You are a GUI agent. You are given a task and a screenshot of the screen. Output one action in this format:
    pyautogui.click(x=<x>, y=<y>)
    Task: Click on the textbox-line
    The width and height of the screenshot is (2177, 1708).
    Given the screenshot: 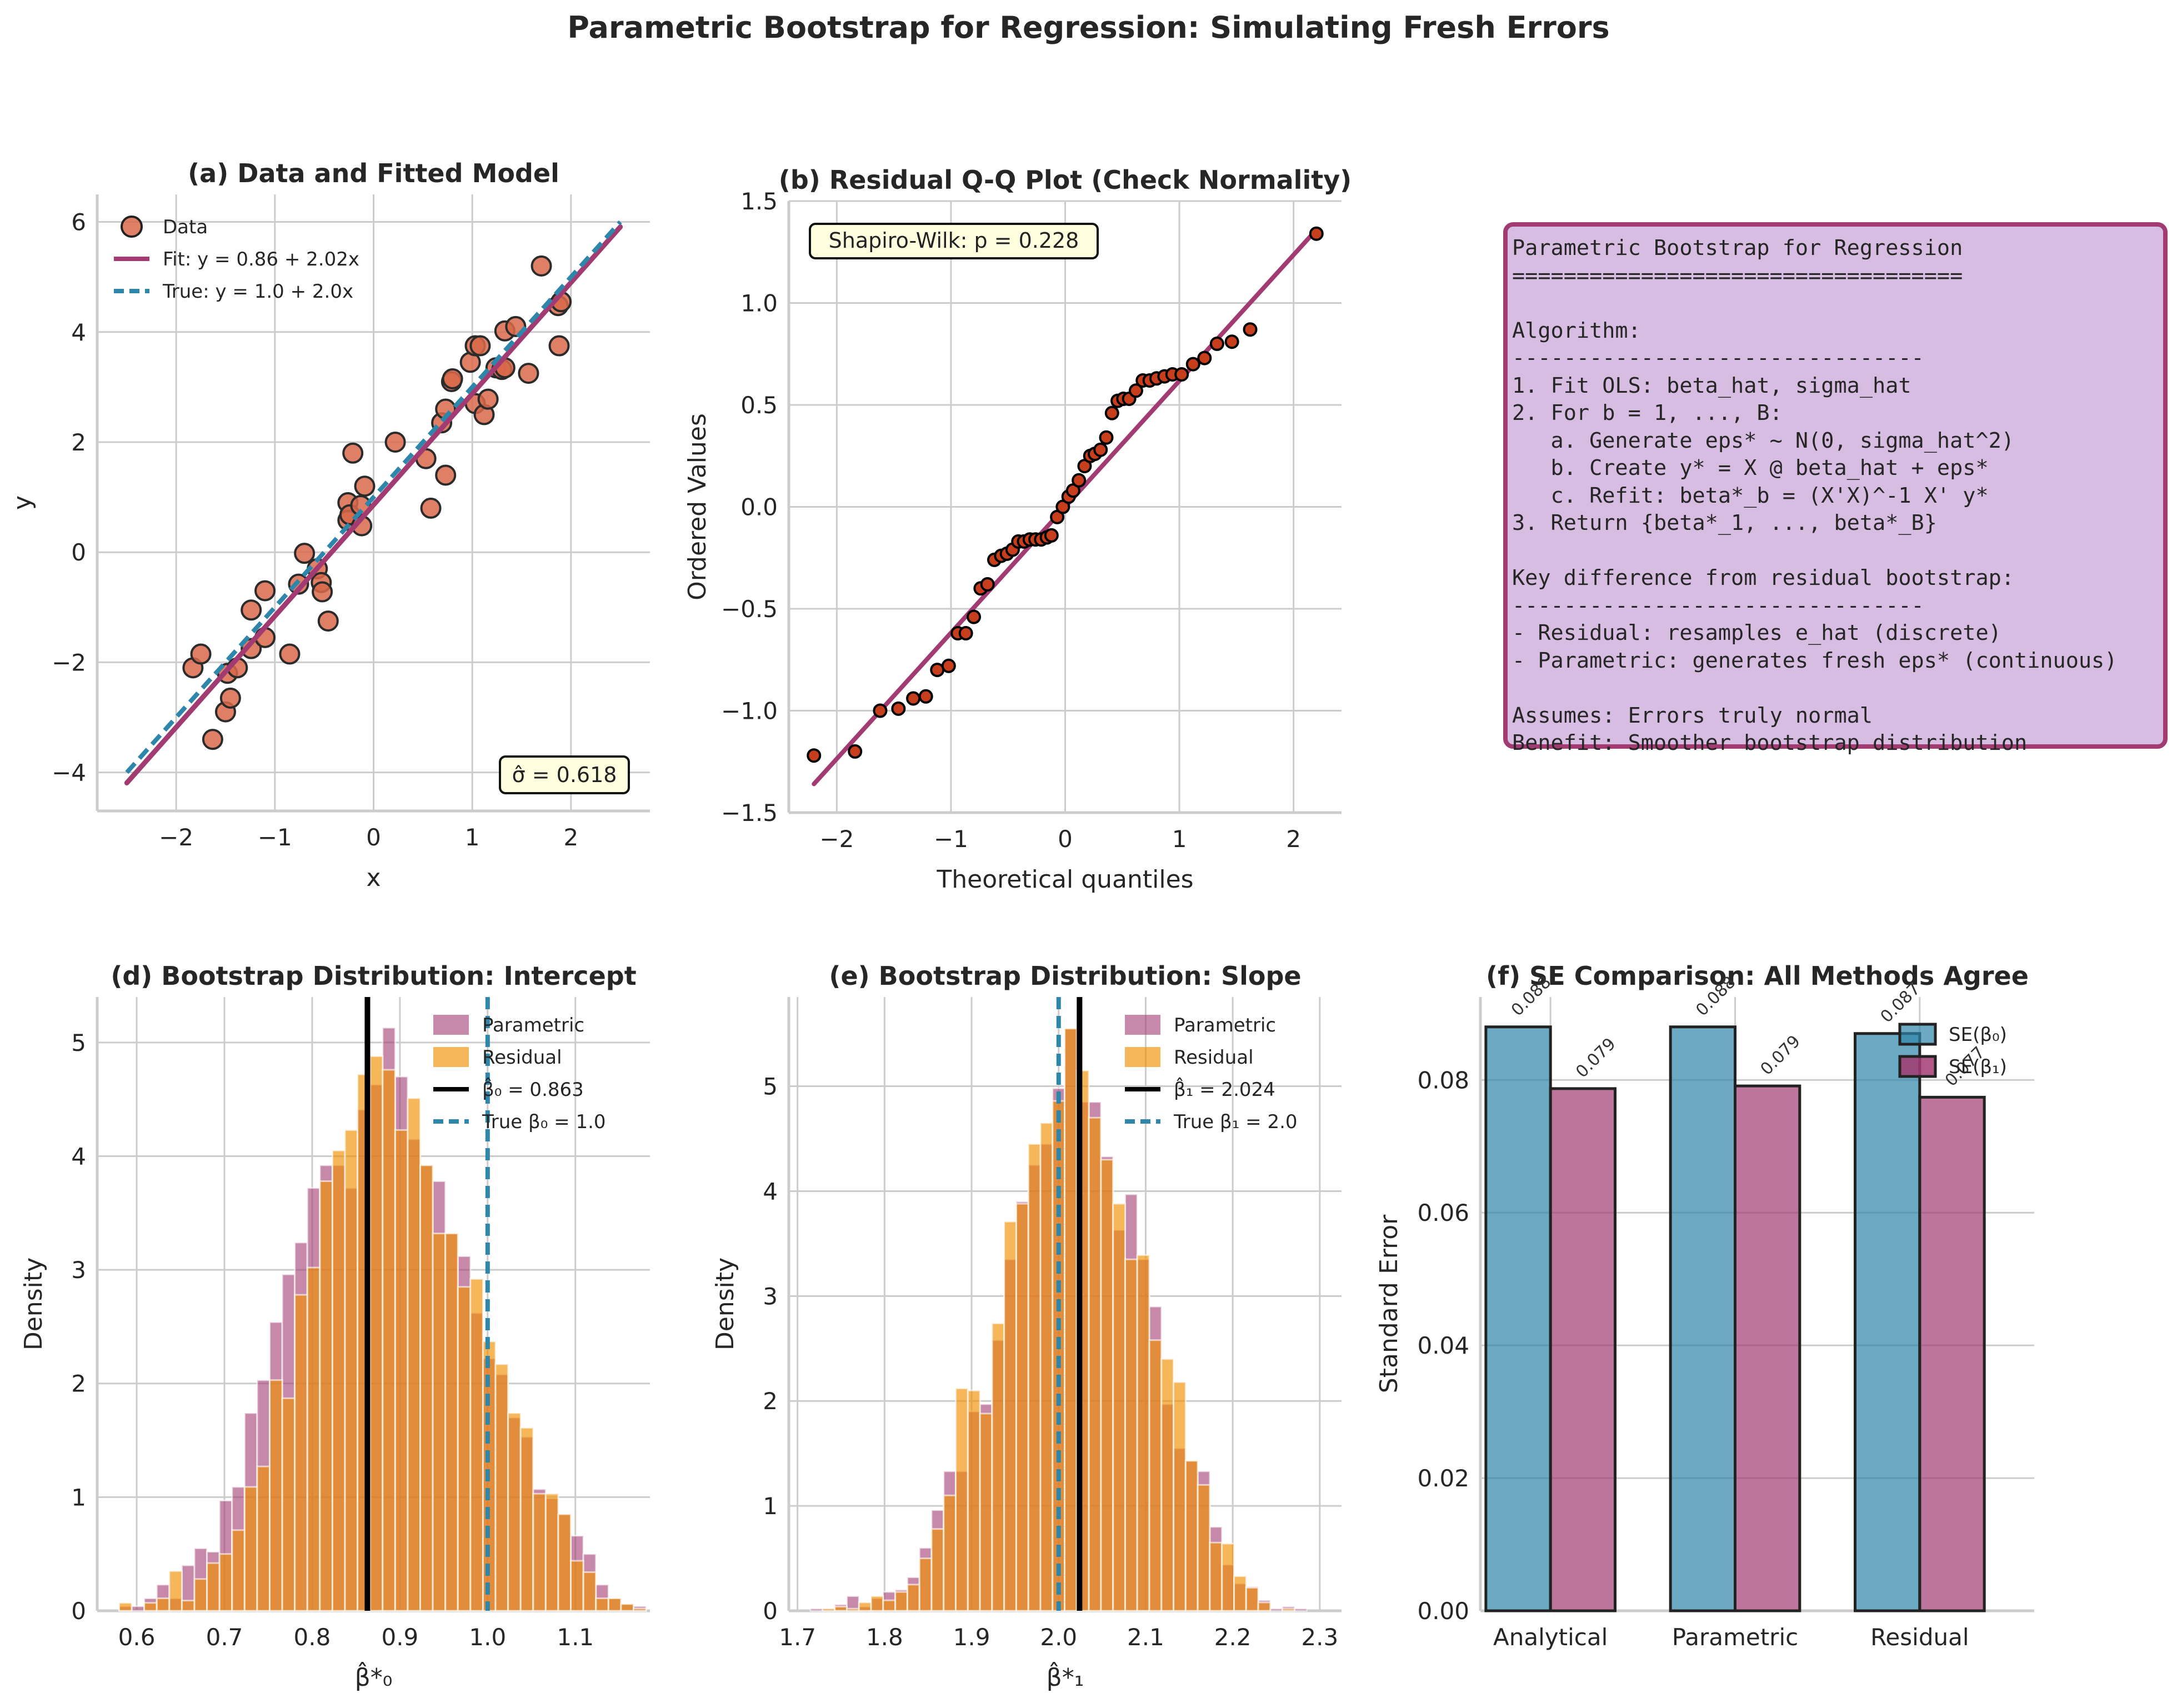 What is the action you would take?
    pyautogui.click(x=1837, y=688)
    